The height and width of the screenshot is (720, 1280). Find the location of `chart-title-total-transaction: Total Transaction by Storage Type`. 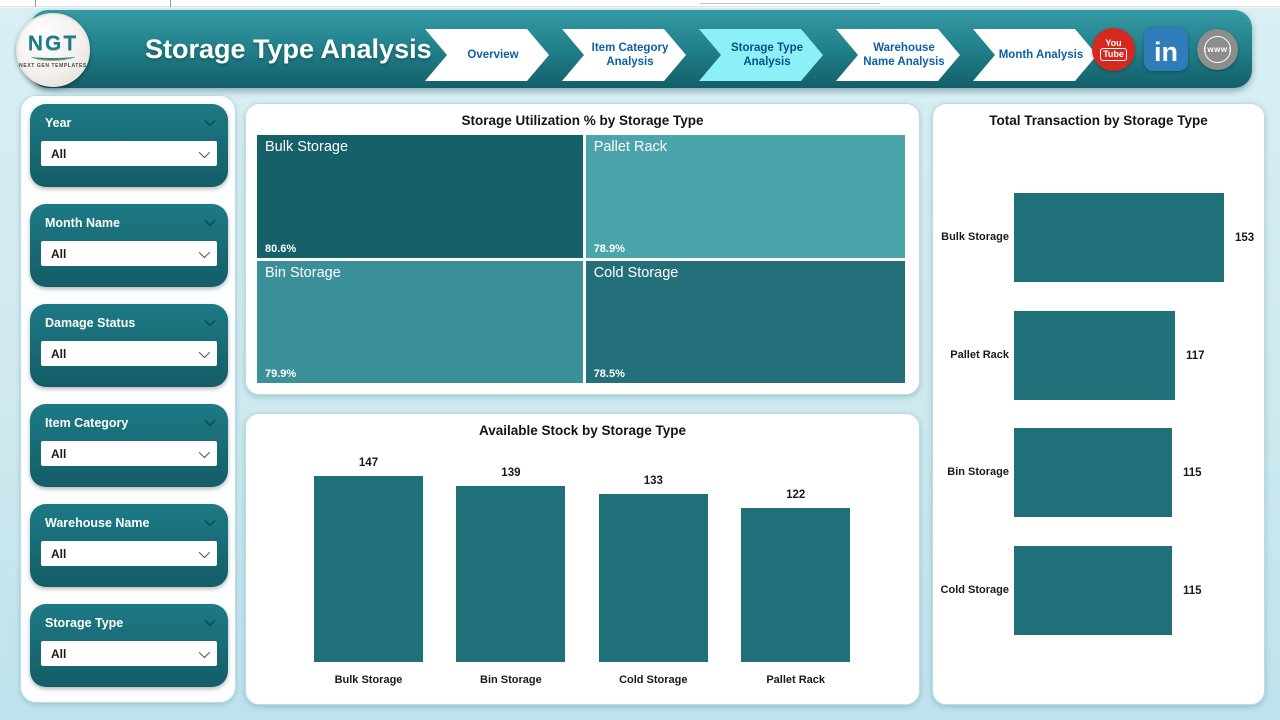

chart-title-total-transaction: Total Transaction by Storage Type is located at coordinates (1098, 120).